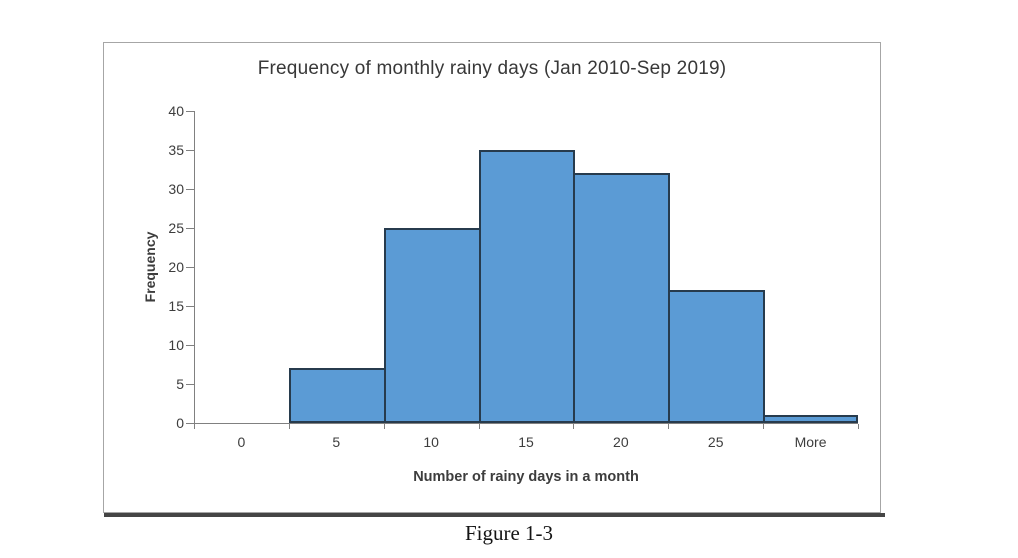 The width and height of the screenshot is (1018, 558). I want to click on y-tick-label: 40, so click(176, 111).